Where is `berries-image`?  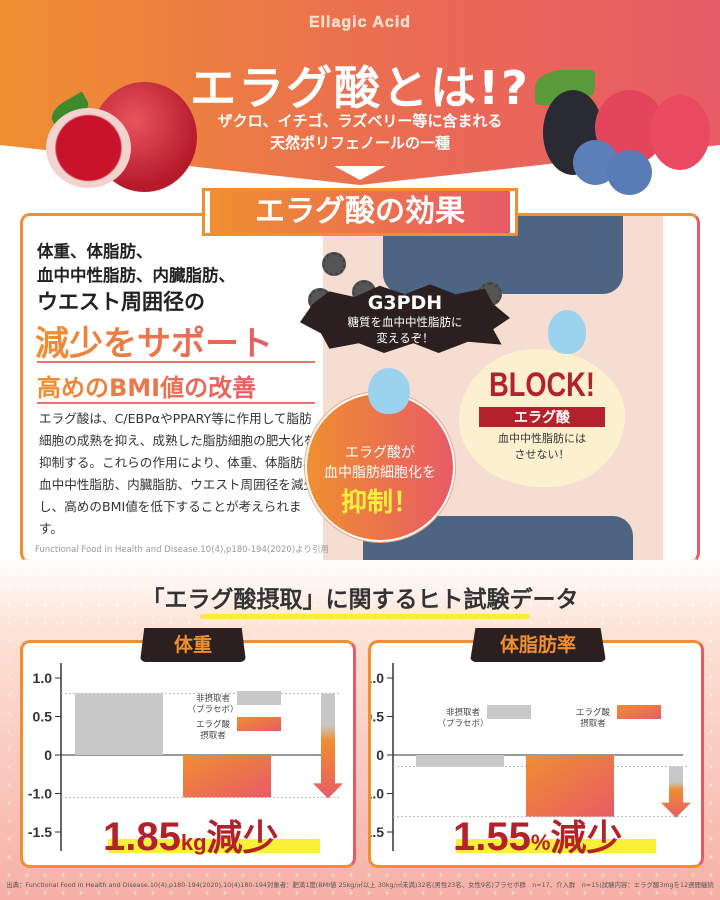
berries-image is located at coordinates (622, 127).